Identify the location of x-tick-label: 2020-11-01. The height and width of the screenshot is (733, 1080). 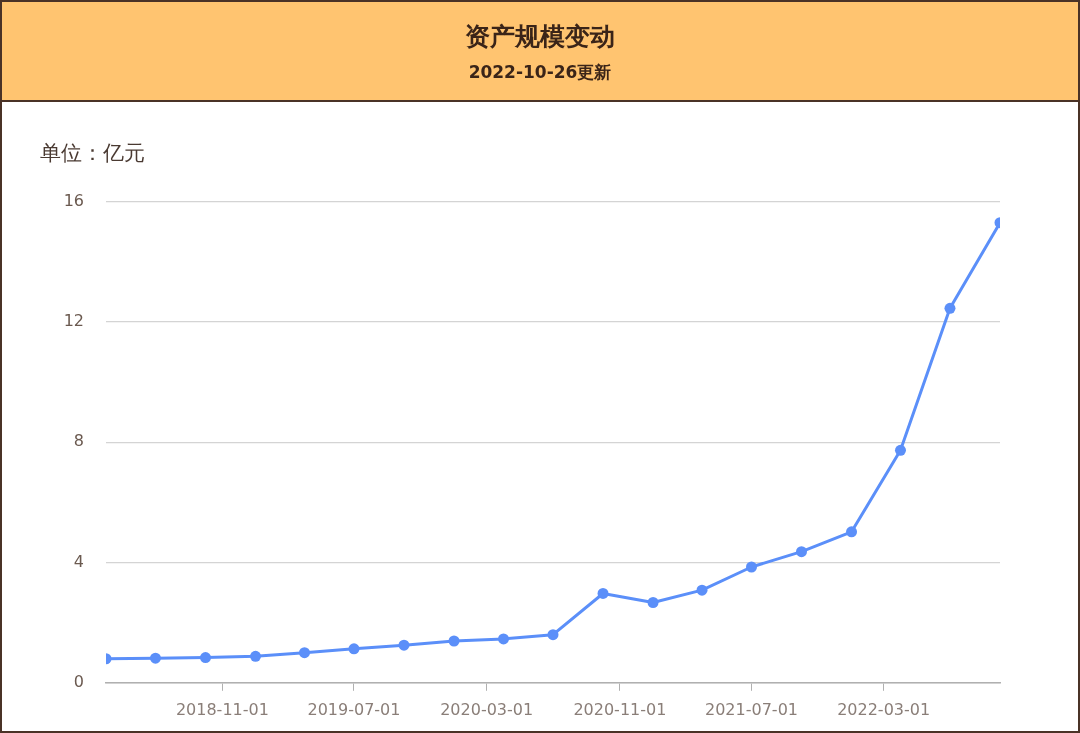
(620, 709).